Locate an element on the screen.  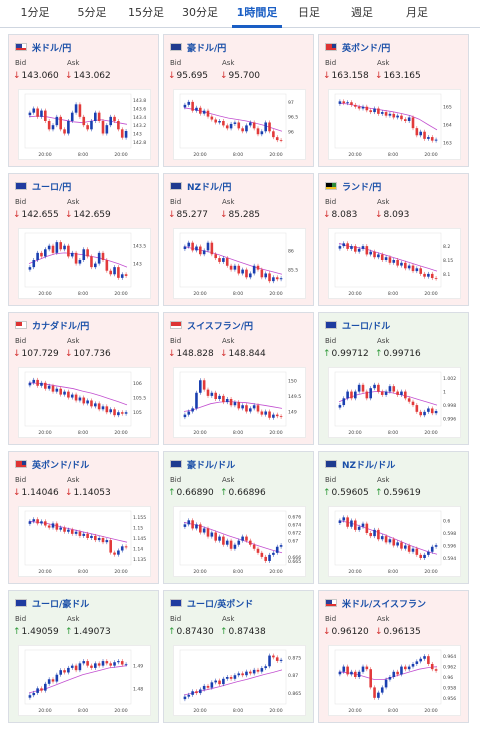
pair-name: 米ドル/スイスフラン is located at coordinates (384, 604).